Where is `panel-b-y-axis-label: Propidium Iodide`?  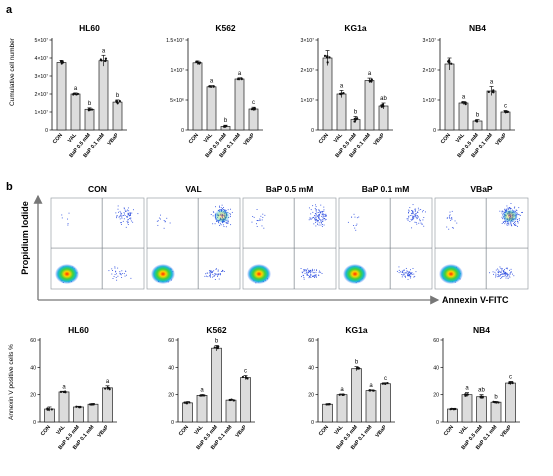
panel-b-y-axis-label: Propidium Iodide is located at coordinates (25, 238).